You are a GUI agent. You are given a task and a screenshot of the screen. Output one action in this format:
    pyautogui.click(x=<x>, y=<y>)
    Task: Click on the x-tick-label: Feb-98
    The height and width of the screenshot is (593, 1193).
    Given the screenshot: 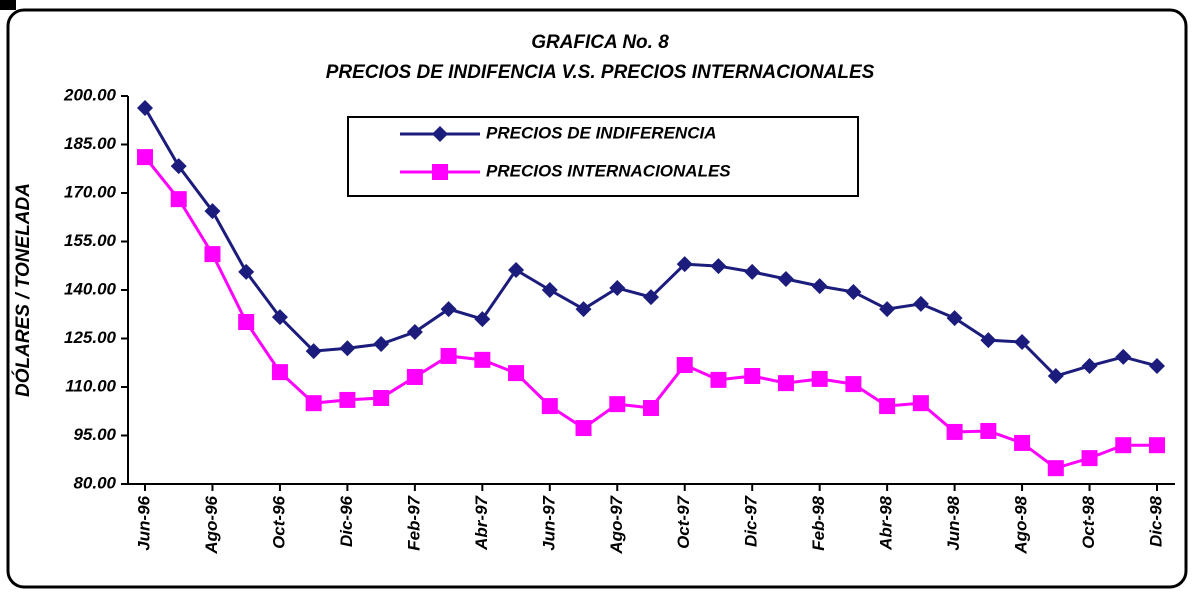 What is the action you would take?
    pyautogui.click(x=818, y=522)
    